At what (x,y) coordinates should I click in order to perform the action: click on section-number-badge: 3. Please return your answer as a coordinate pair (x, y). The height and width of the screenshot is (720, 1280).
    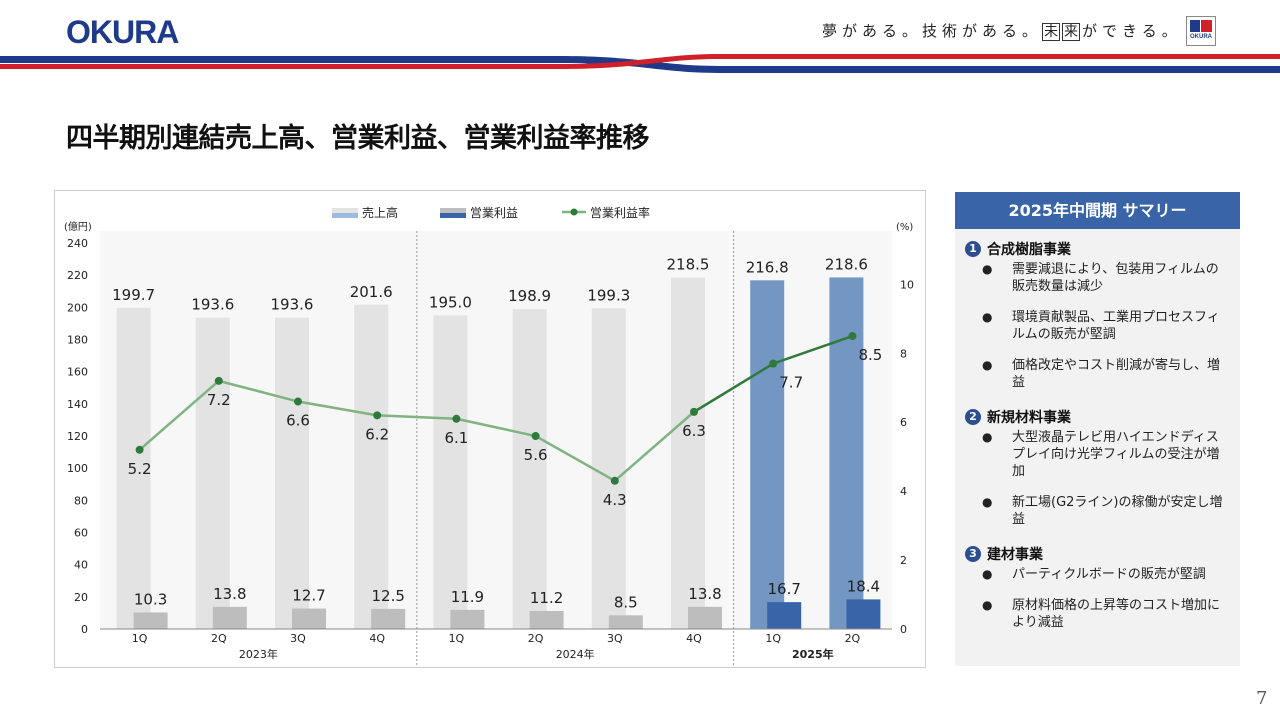
    Looking at the image, I should click on (973, 554).